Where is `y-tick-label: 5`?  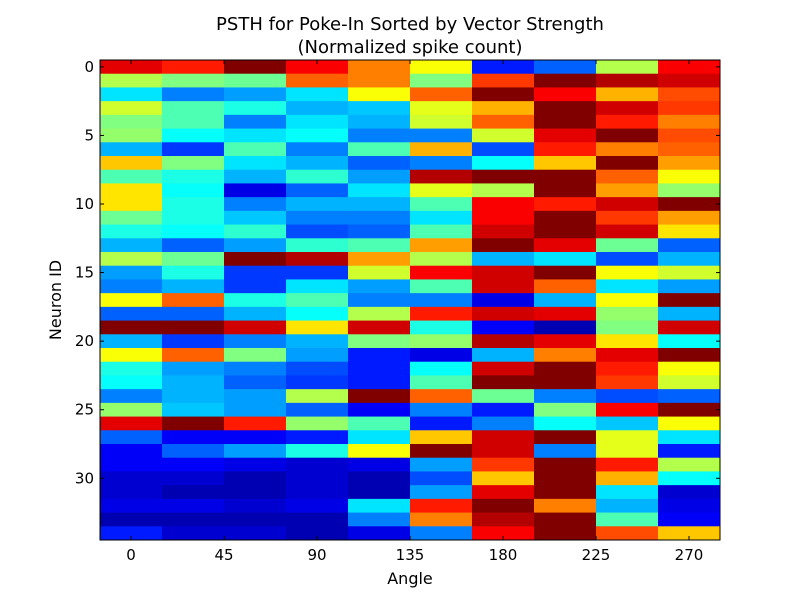 y-tick-label: 5 is located at coordinates (89, 135).